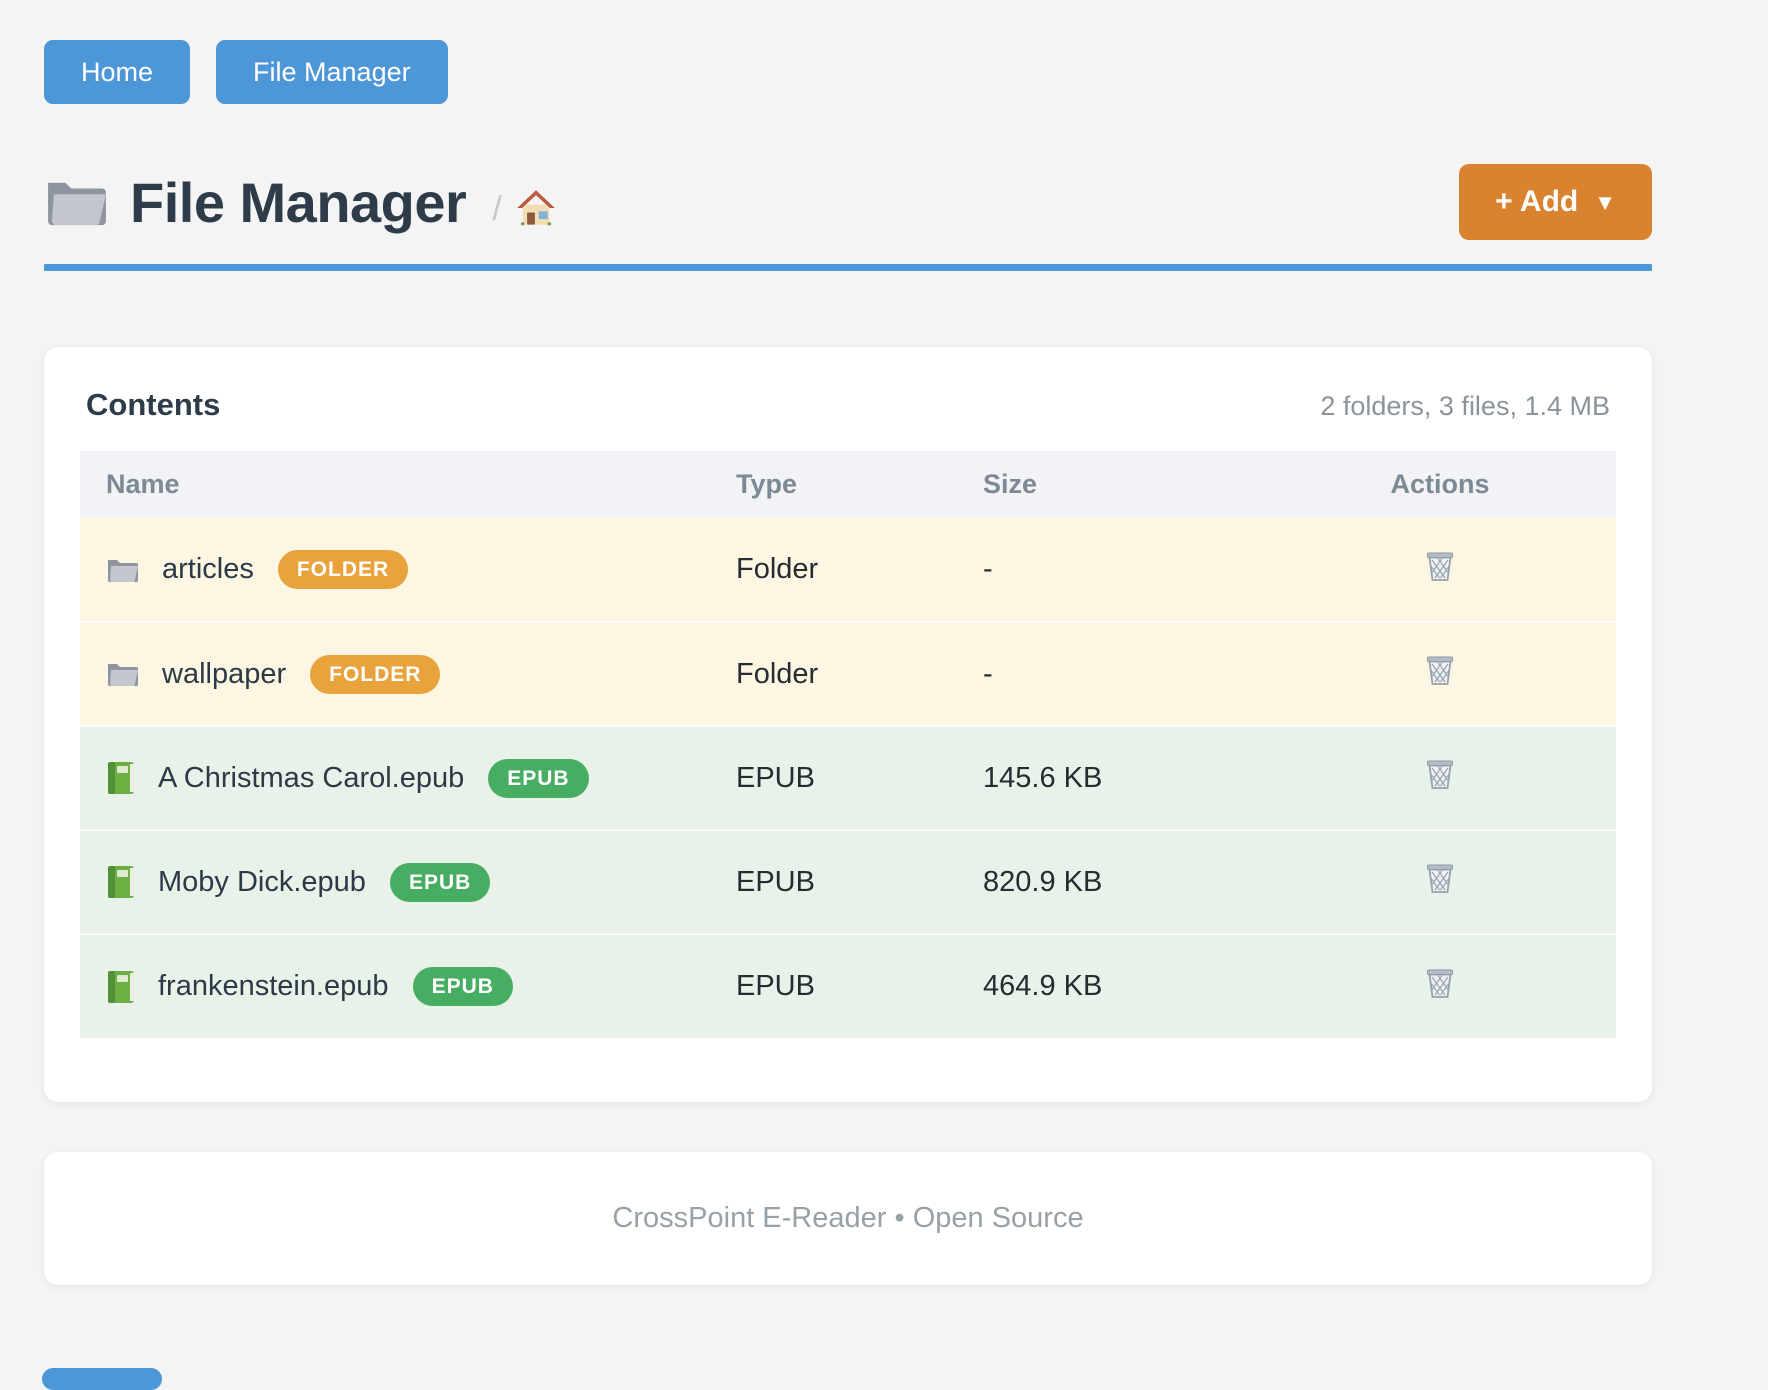  I want to click on chevron-down-icon: ▼, so click(1605, 202).